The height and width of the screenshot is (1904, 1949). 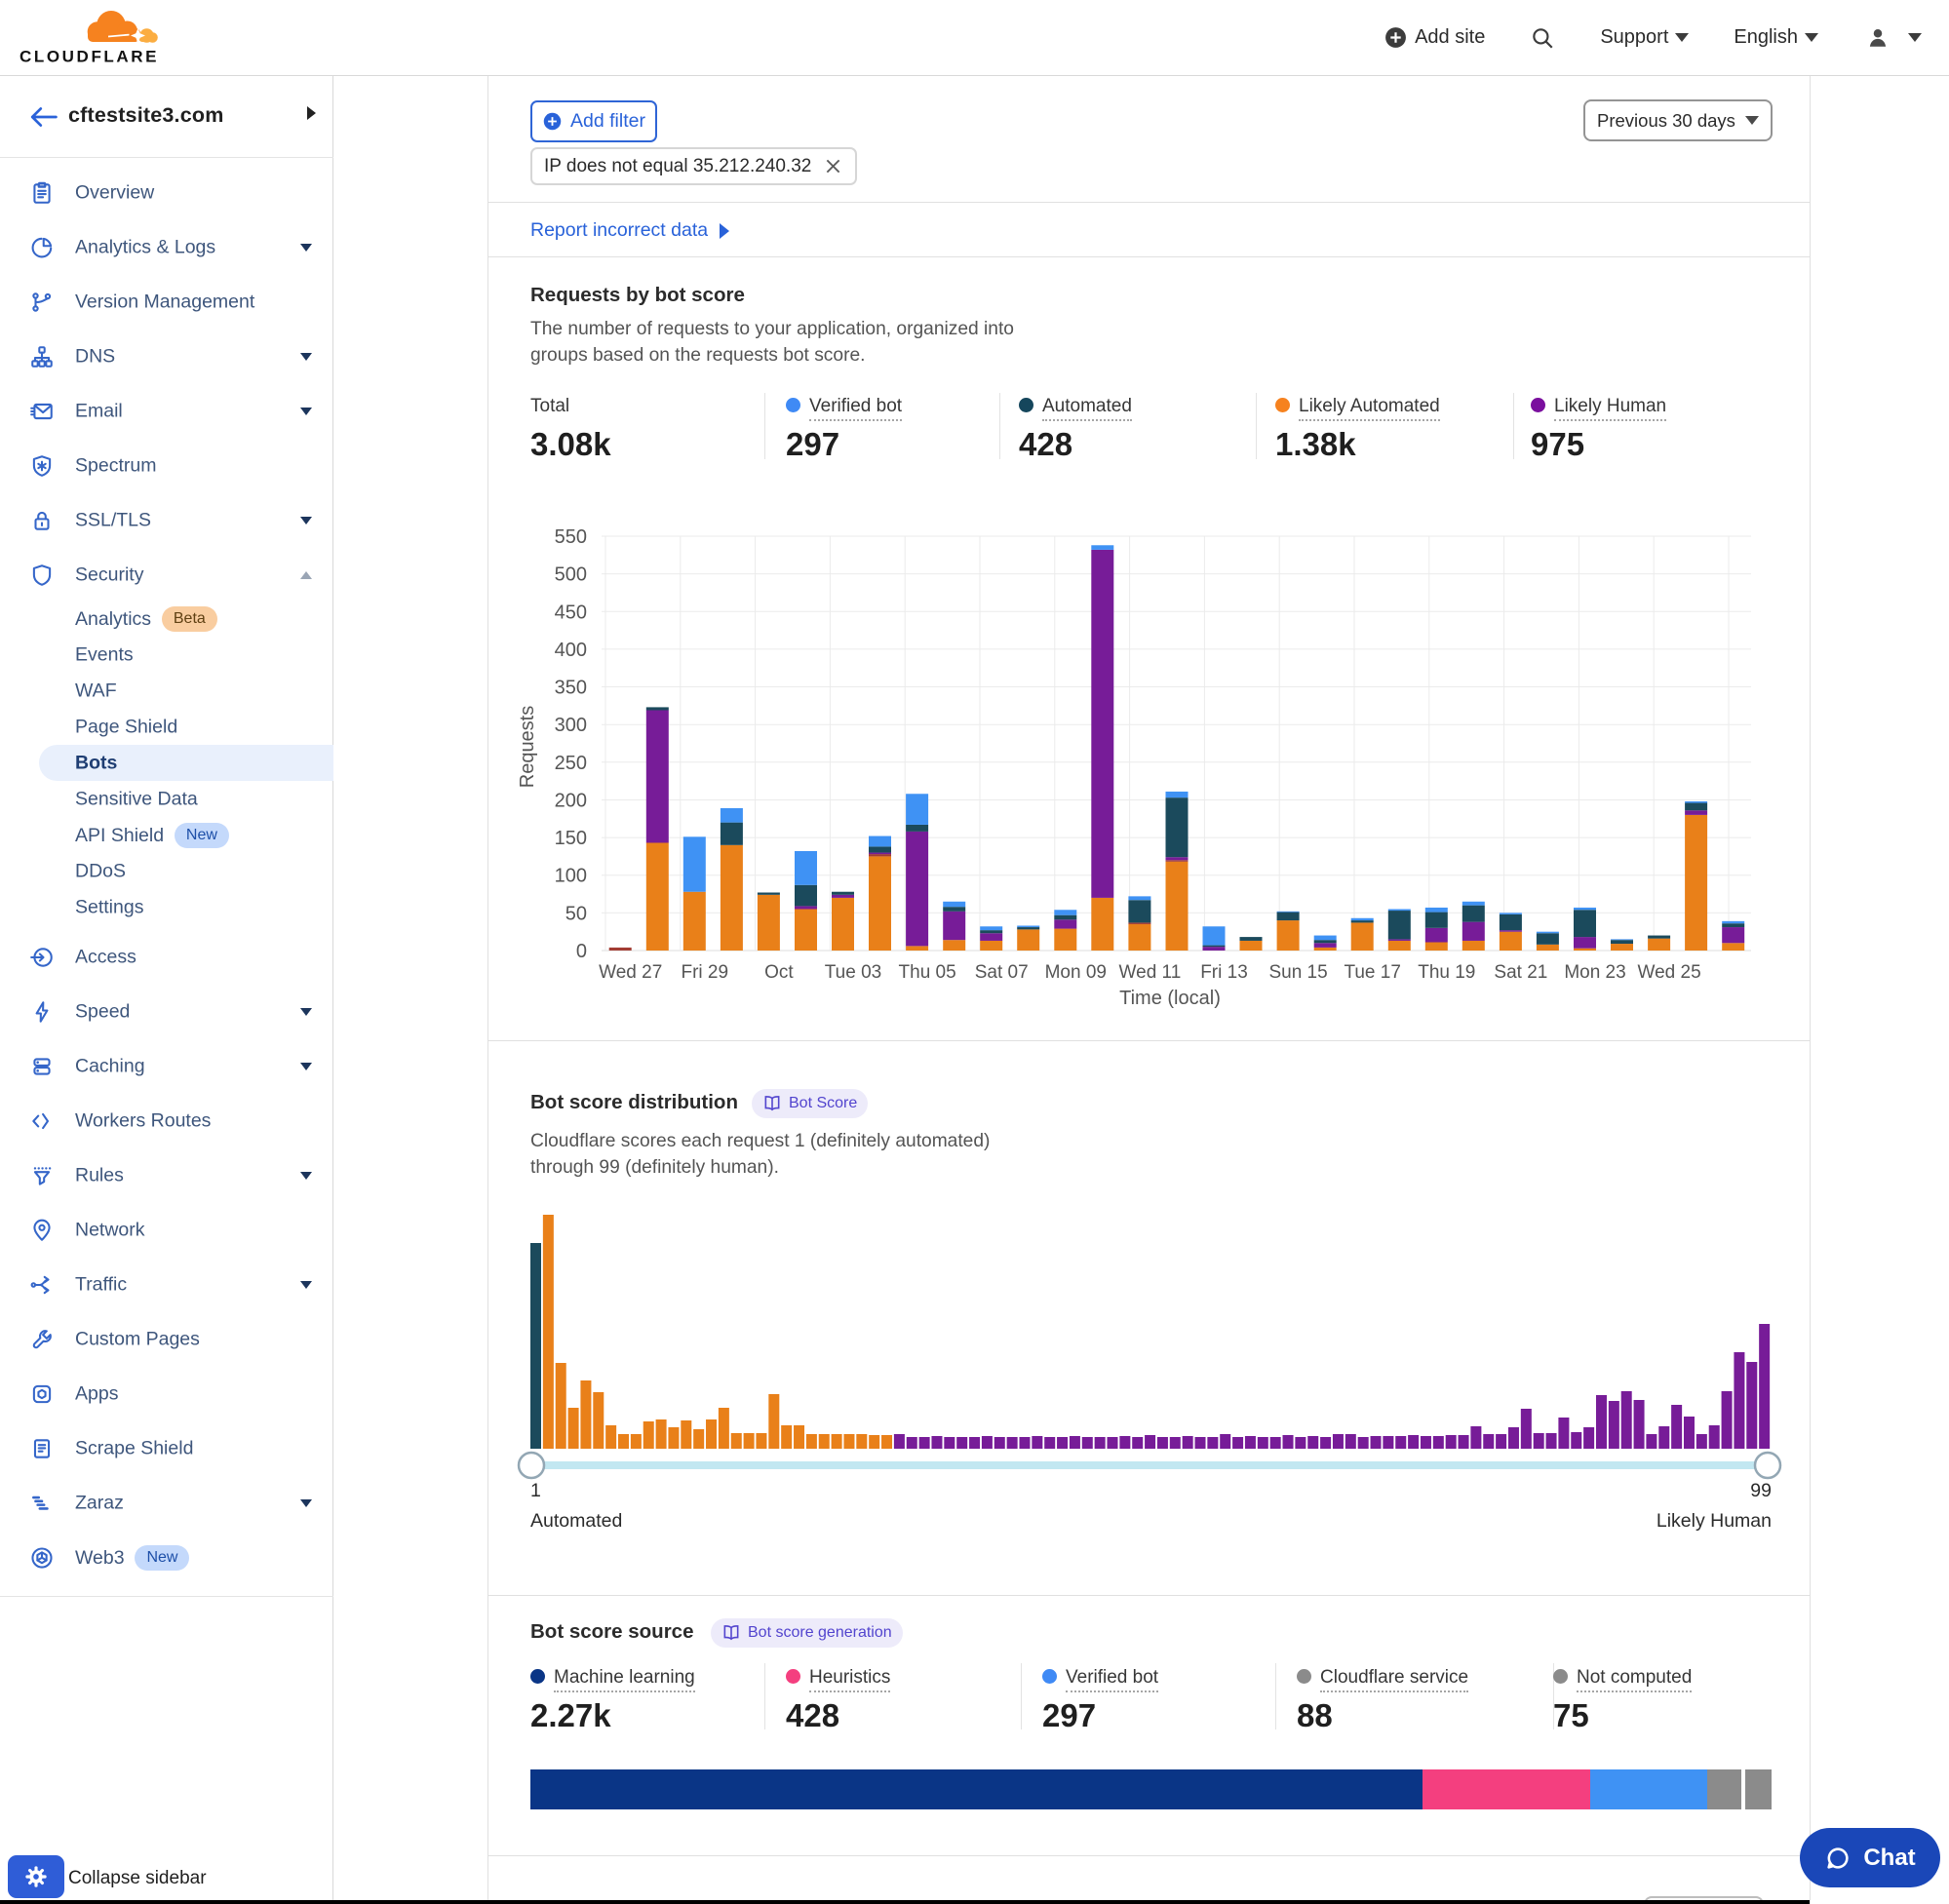 I want to click on svg-text: Tue 17, so click(x=1372, y=972).